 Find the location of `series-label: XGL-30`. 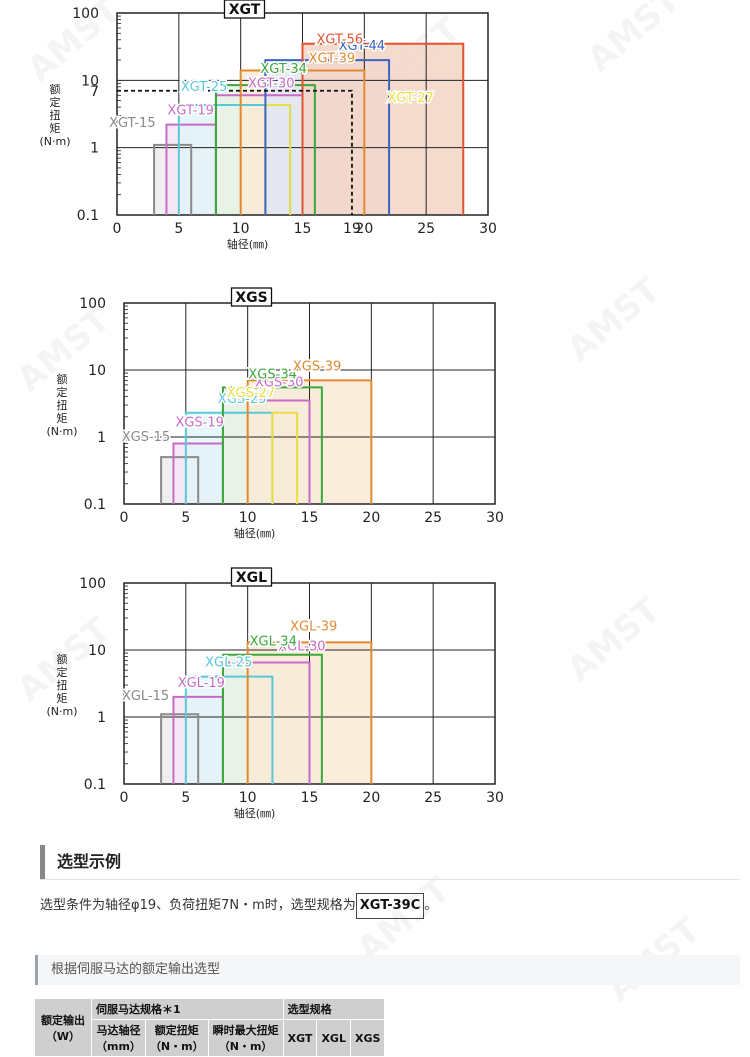

series-label: XGL-30 is located at coordinates (301, 647).